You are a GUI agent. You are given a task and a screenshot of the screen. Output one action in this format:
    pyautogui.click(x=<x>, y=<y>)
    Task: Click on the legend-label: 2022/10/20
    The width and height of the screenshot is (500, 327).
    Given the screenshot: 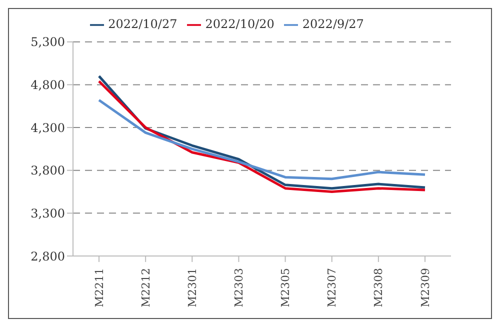 What is the action you would take?
    pyautogui.click(x=239, y=24)
    